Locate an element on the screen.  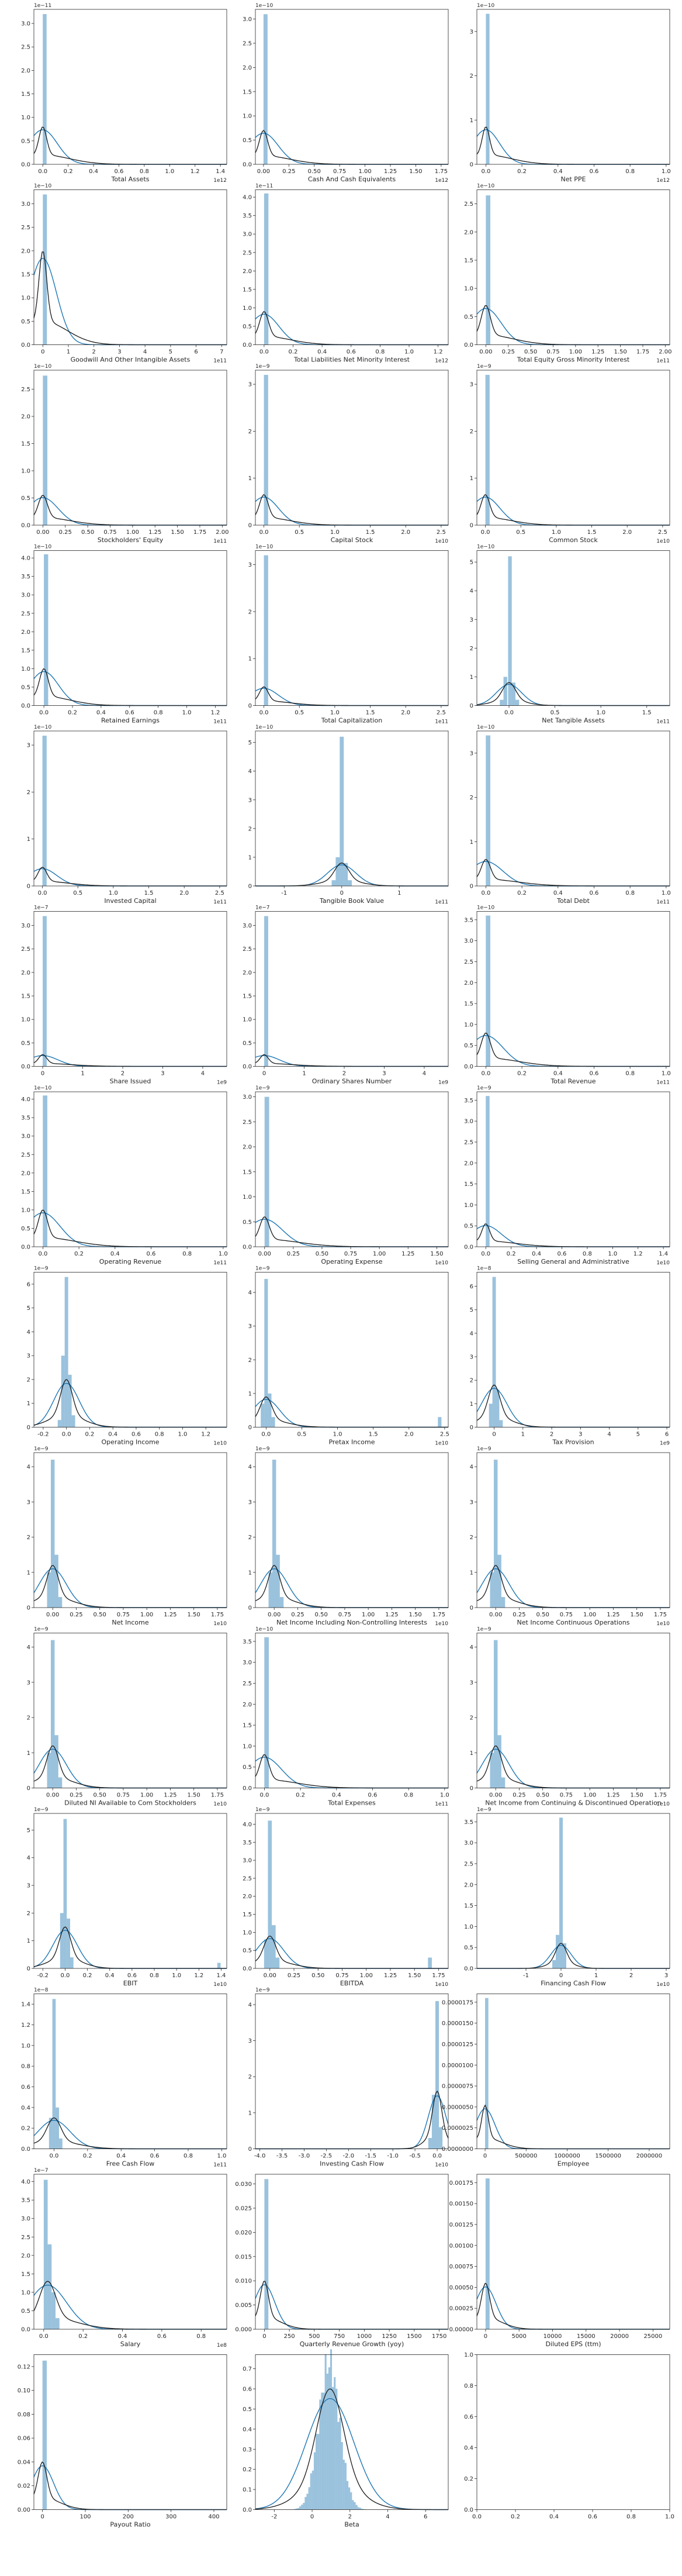
y-tick-label: 4 is located at coordinates (28, 1333).